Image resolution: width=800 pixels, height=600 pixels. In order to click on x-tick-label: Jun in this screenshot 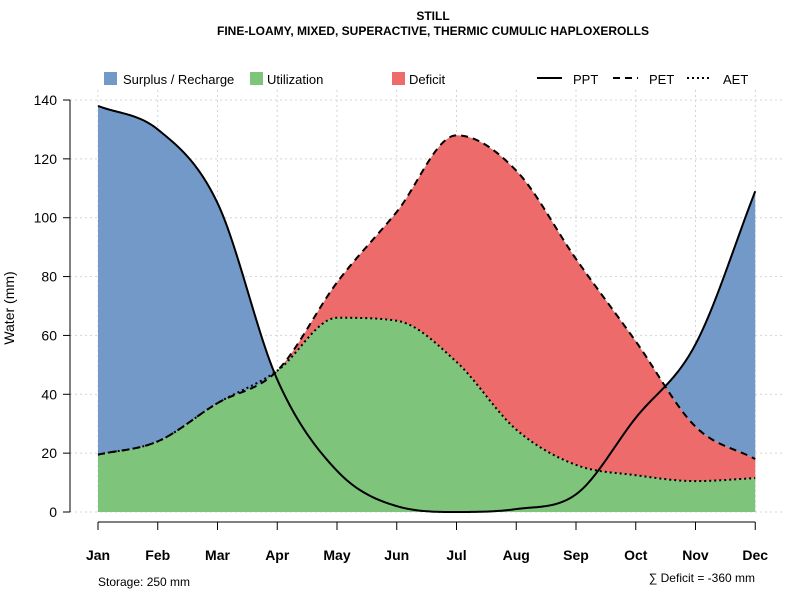, I will do `click(396, 555)`.